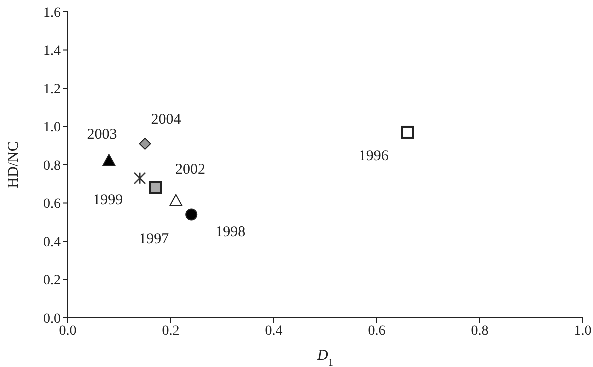  What do you see at coordinates (52, 13) in the screenshot?
I see `y-tick-label: 1.6` at bounding box center [52, 13].